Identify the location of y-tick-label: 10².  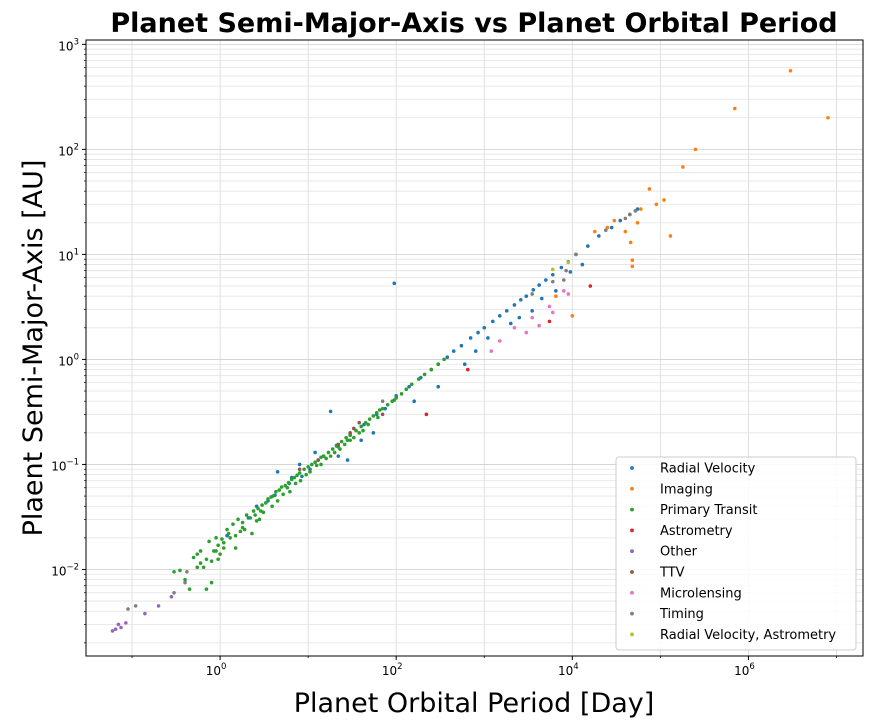
(68, 150).